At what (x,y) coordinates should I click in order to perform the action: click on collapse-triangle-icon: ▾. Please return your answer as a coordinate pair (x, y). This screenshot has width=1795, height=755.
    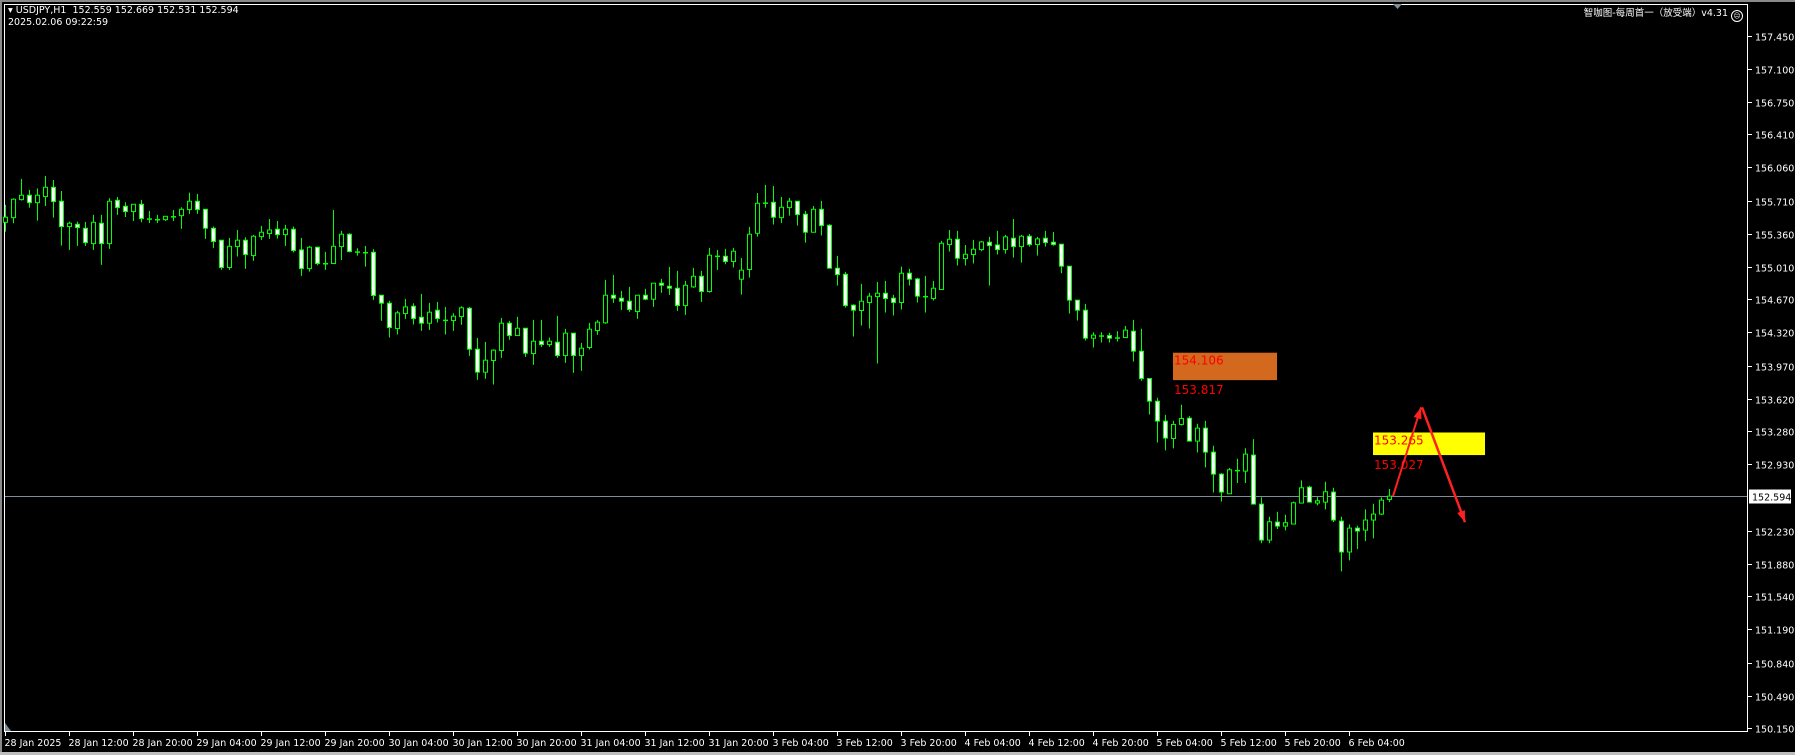
    Looking at the image, I should click on (12, 10).